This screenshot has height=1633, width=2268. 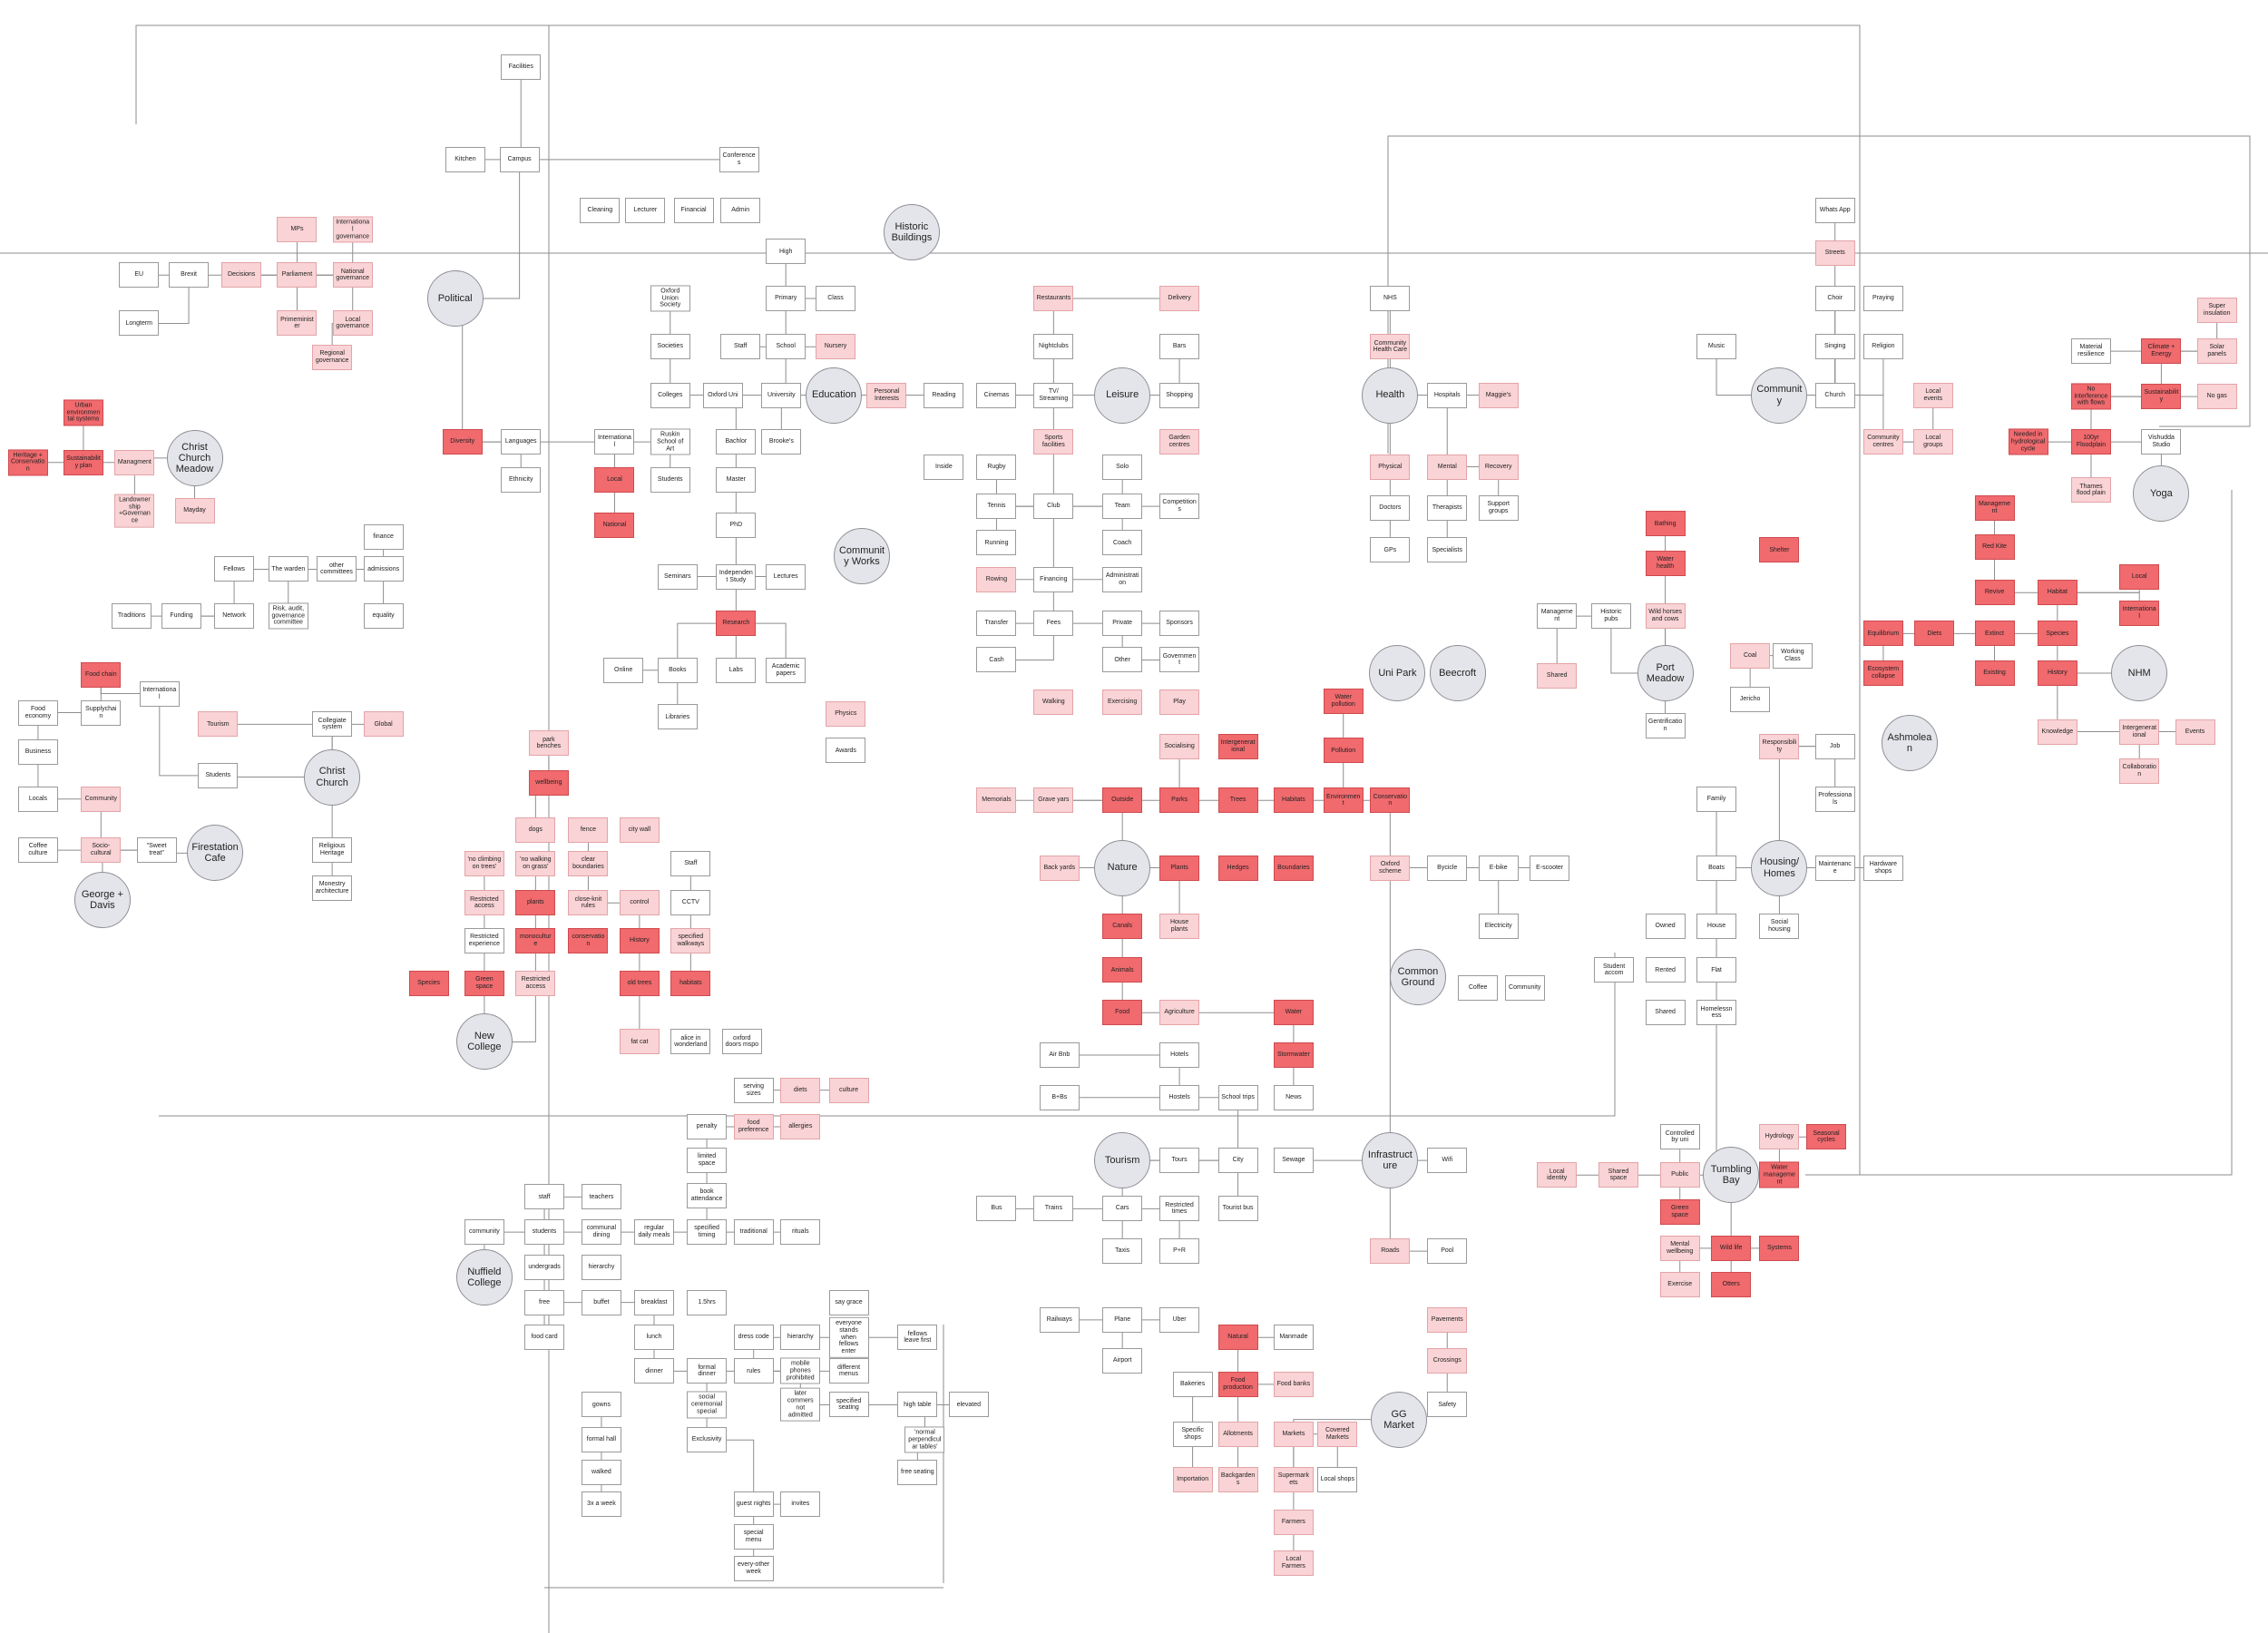 I want to click on topic-circle: Common Ground, so click(x=1418, y=977).